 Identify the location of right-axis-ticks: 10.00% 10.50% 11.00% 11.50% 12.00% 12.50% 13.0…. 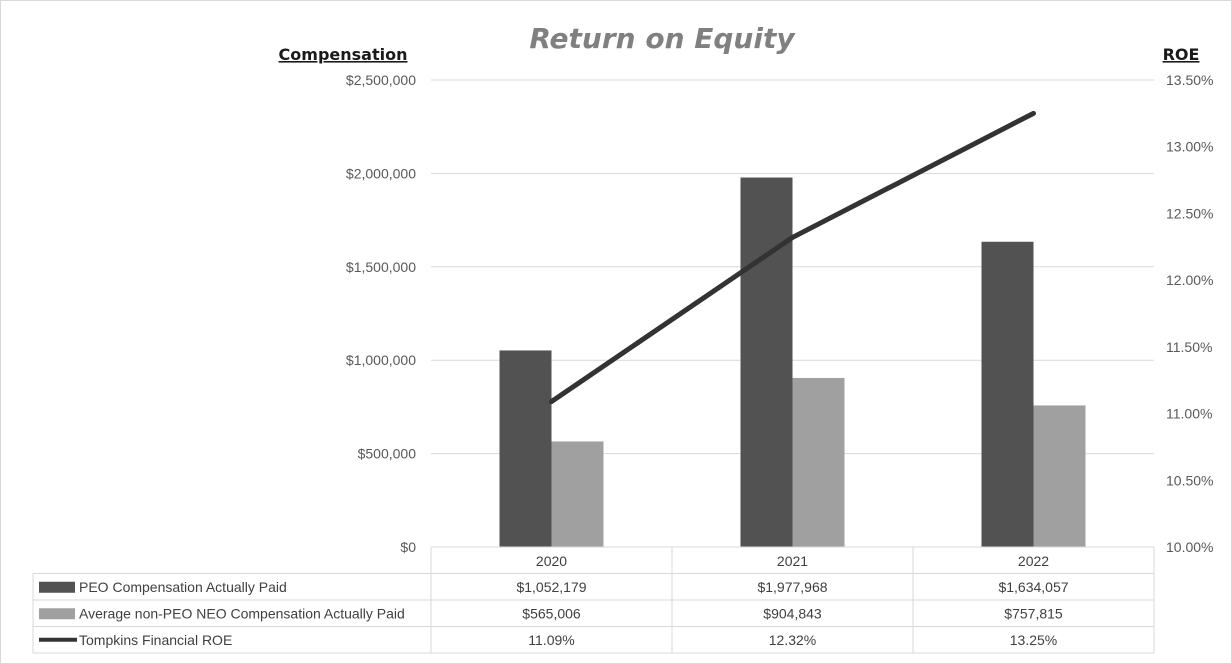
(1189, 313).